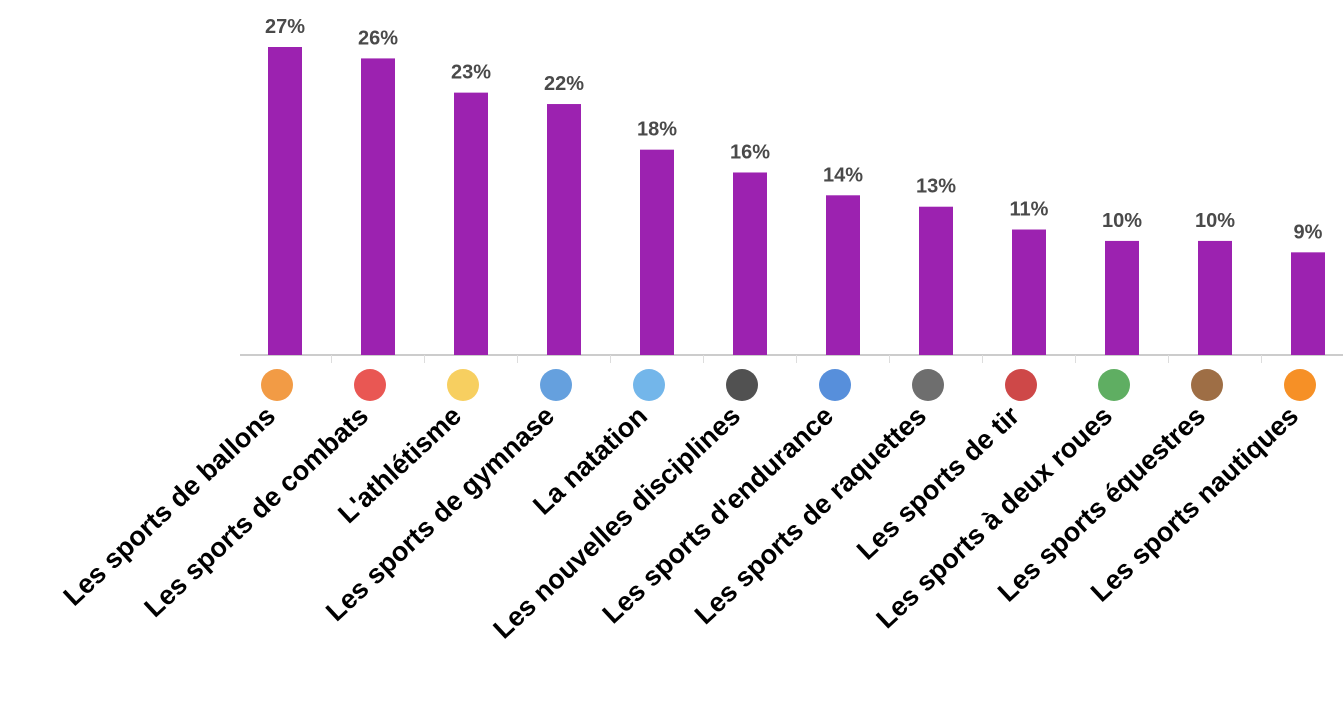  I want to click on value-label: 22%, so click(564, 84).